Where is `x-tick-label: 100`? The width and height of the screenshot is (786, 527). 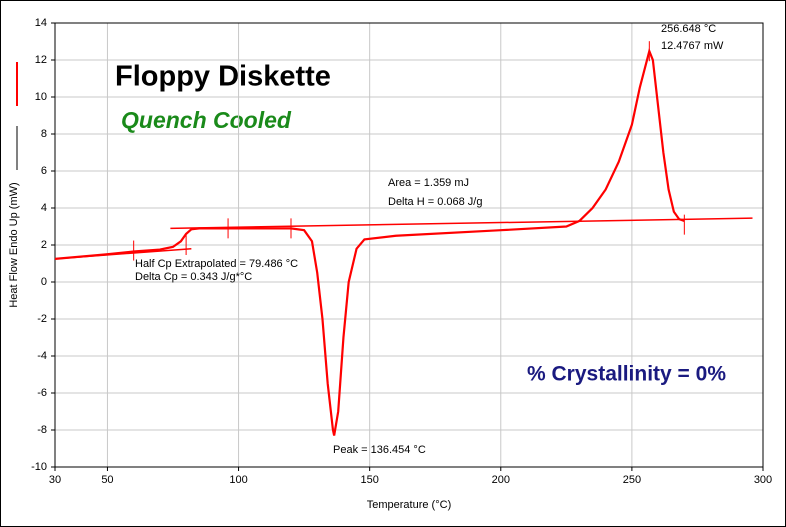 x-tick-label: 100 is located at coordinates (238, 480).